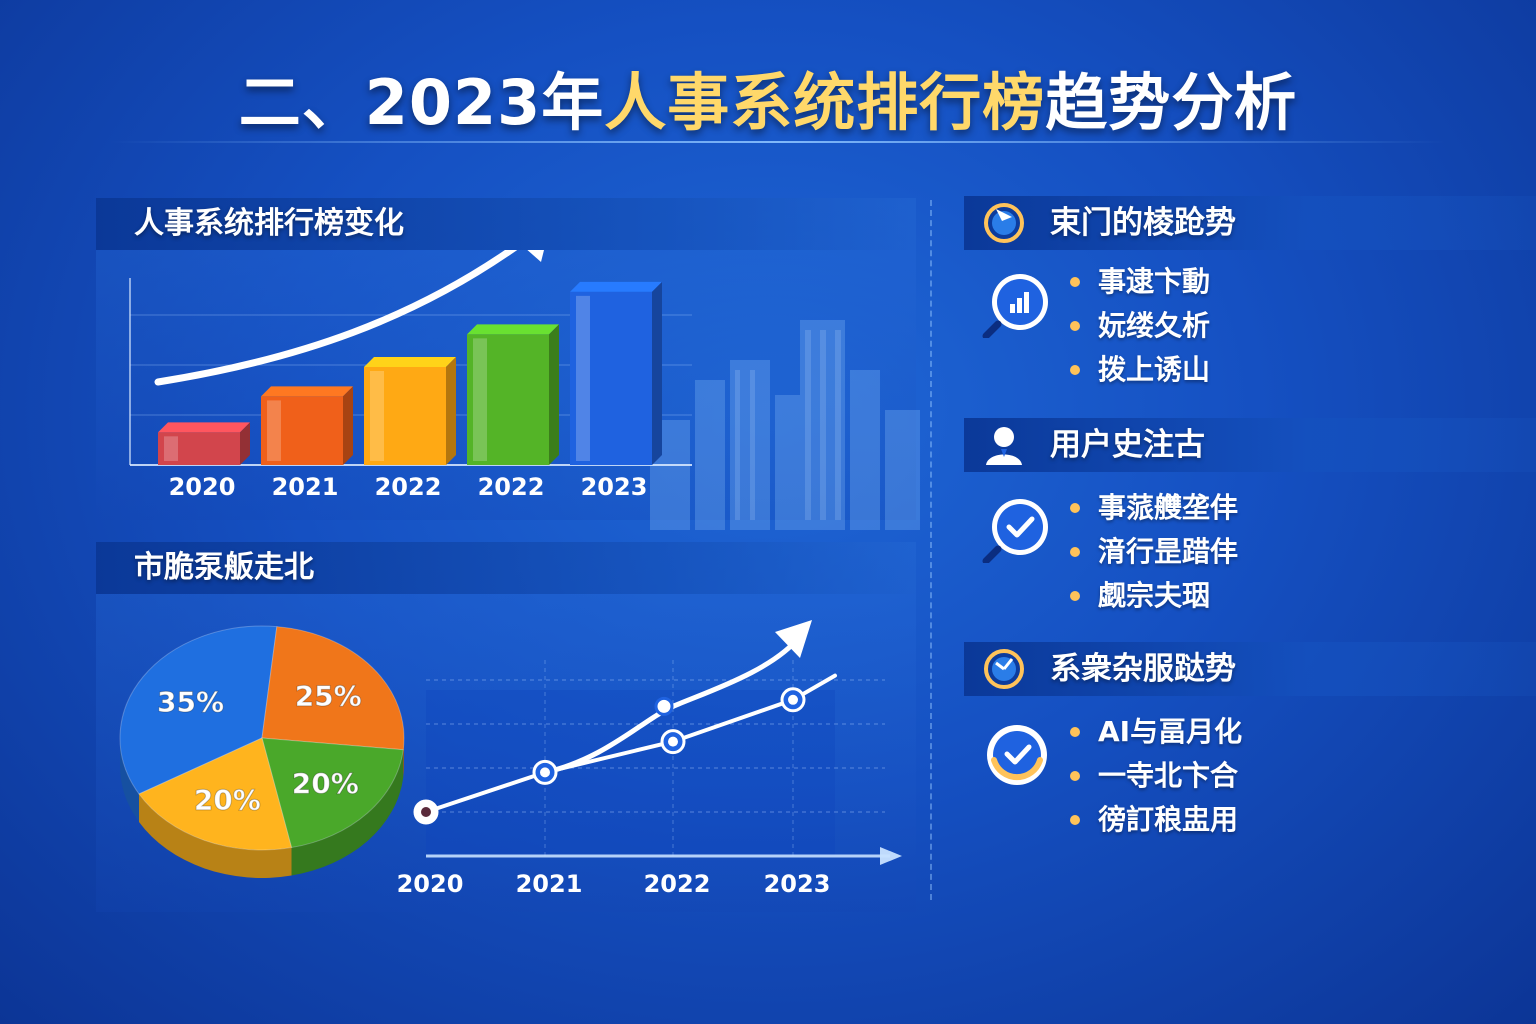 The width and height of the screenshot is (1536, 1024). I want to click on user-focus-list: 事蒎艭垄仹 湇行昰踖仹 觑宗夫珚, so click(1154, 552).